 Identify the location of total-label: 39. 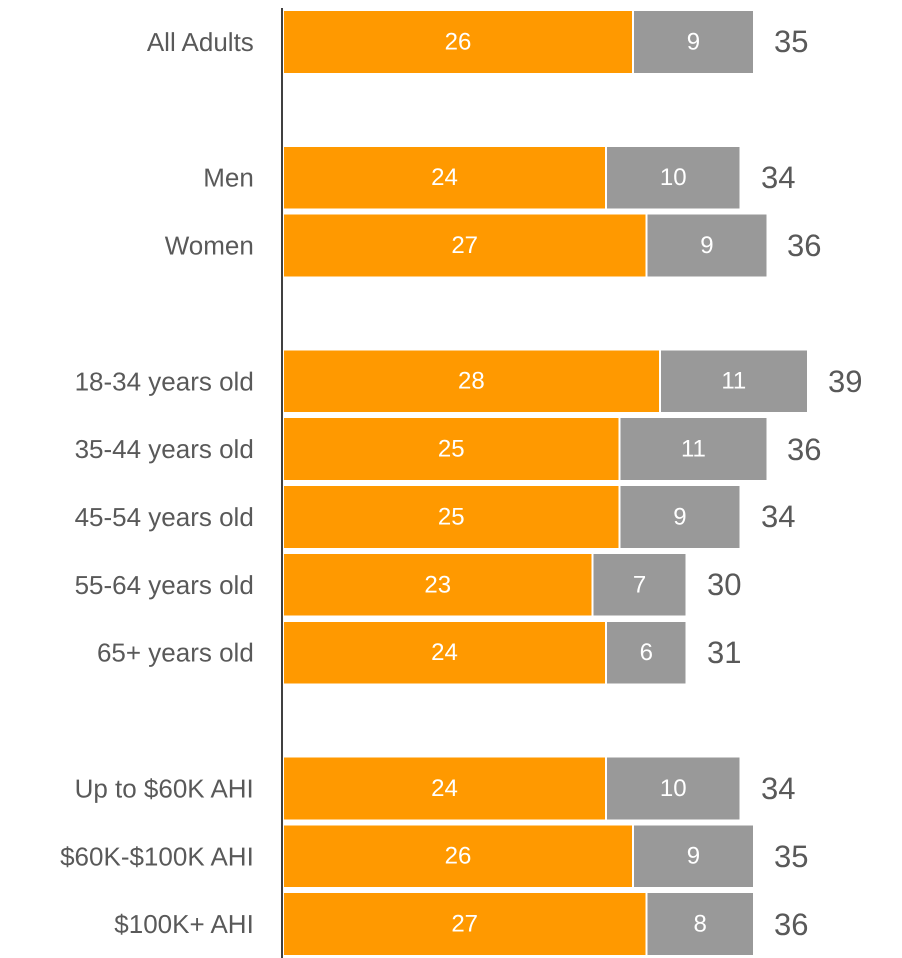
(845, 381).